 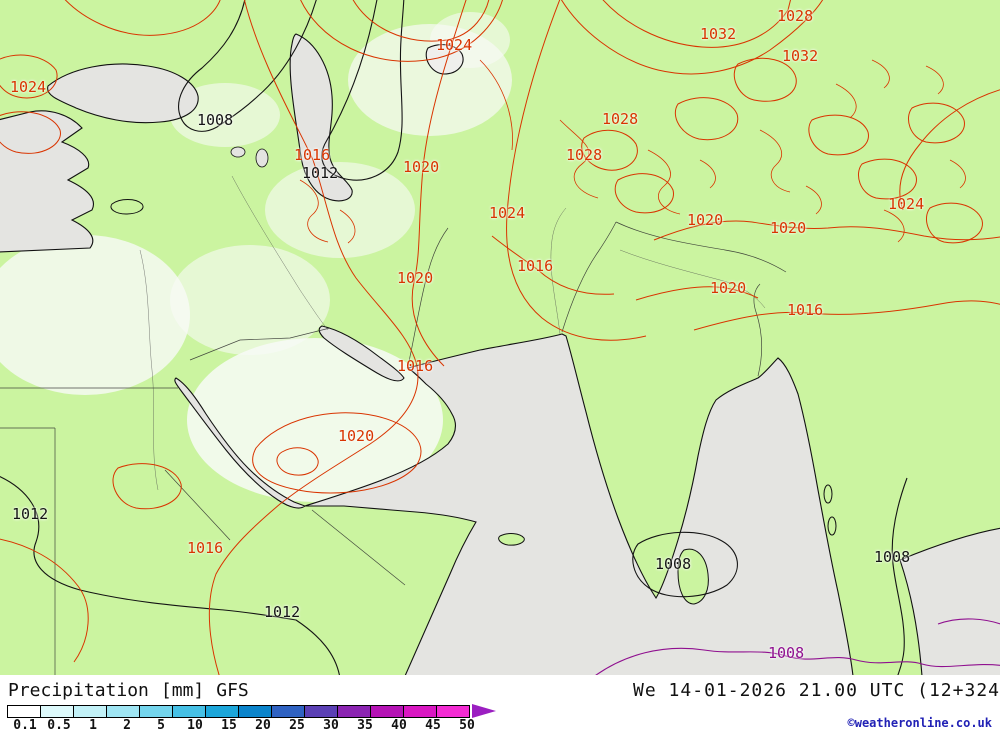 I want to click on legend-label: 35, so click(x=365, y=725).